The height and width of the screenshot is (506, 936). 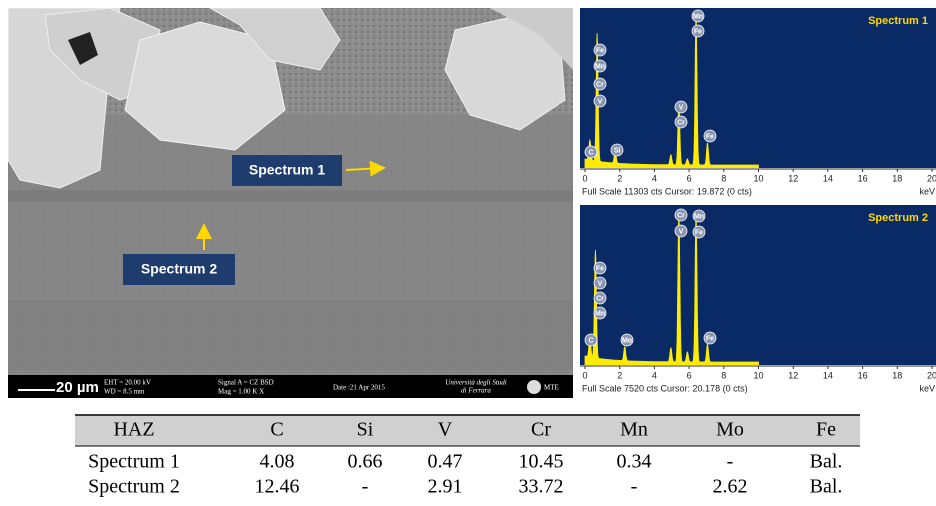 What do you see at coordinates (124, 392) in the screenshot?
I see `info: WD = 8.5 mm` at bounding box center [124, 392].